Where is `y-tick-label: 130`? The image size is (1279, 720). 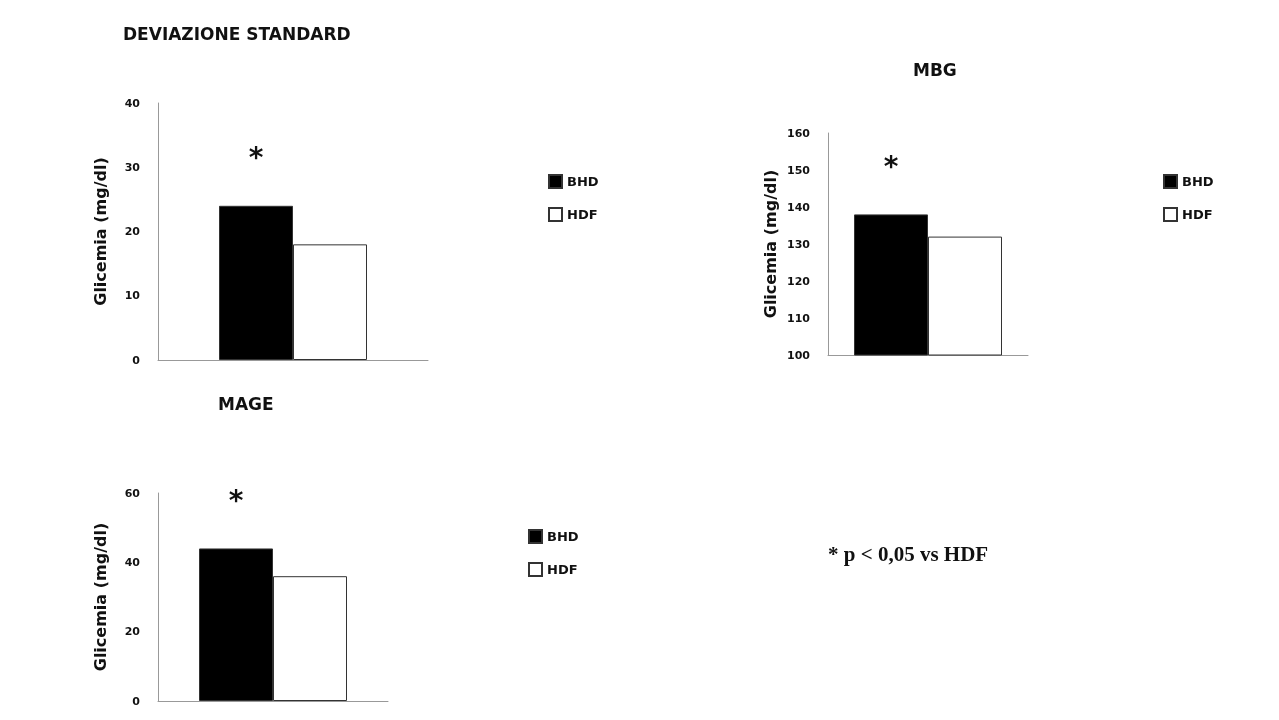 y-tick-label: 130 is located at coordinates (799, 244).